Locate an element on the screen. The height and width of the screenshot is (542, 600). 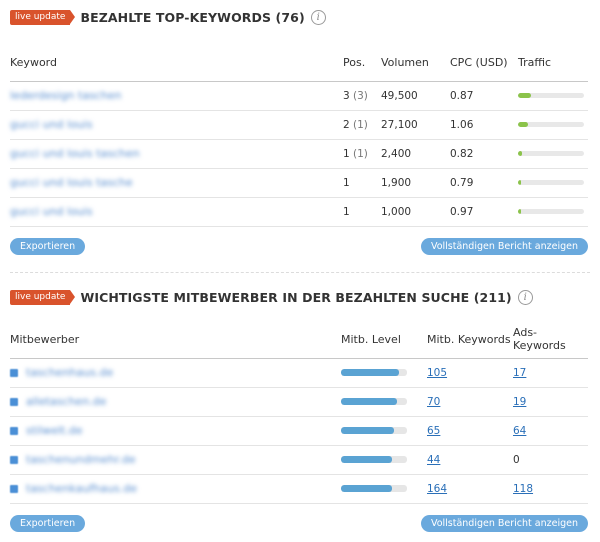
comp-keywords-link: 164 is located at coordinates (437, 488).